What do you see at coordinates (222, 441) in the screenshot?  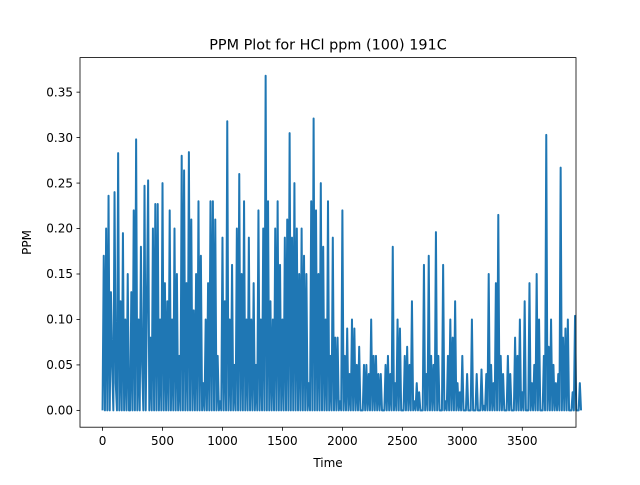 I see `x-tick-label: 1000` at bounding box center [222, 441].